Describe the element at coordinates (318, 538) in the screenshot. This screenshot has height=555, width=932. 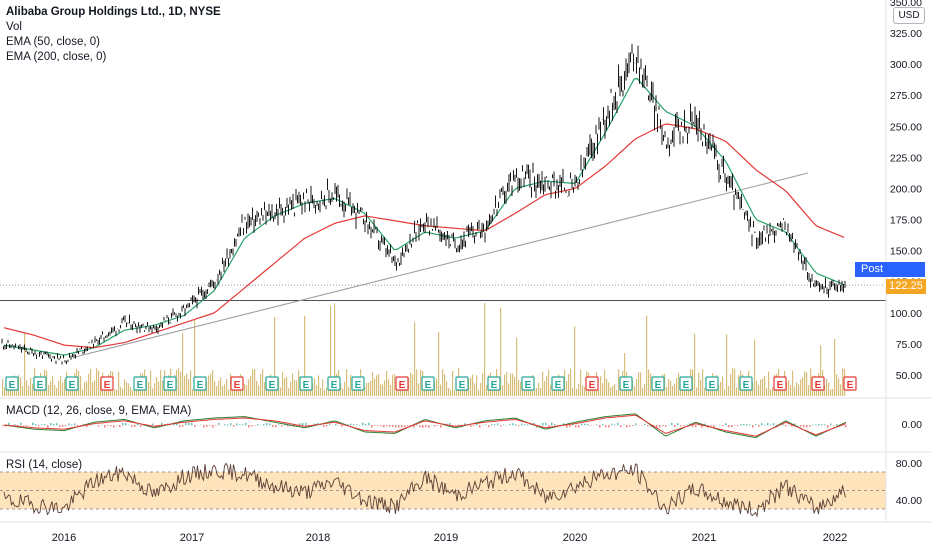
I see `time-axis-label: 2018` at that location.